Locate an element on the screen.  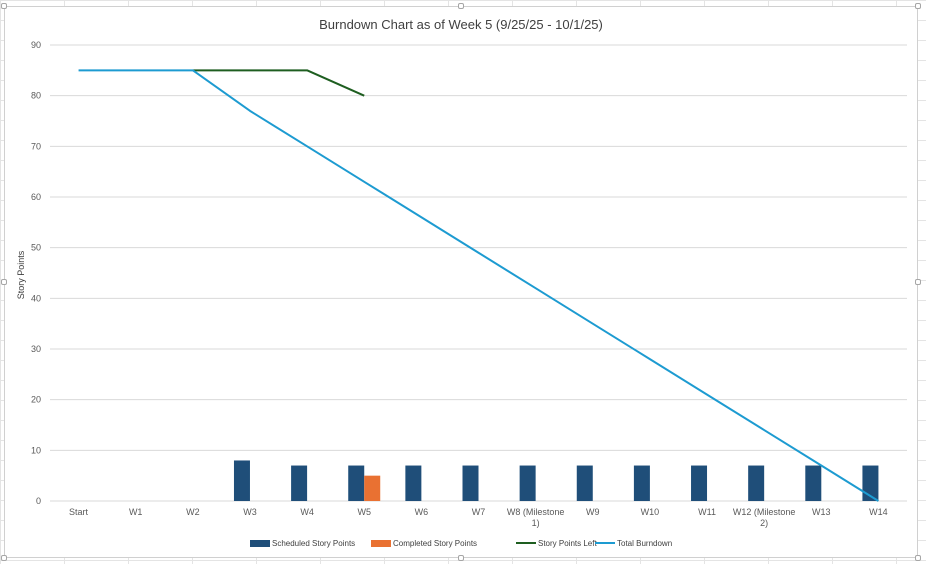
y-axis-title: Story Points is located at coordinates (21, 274).